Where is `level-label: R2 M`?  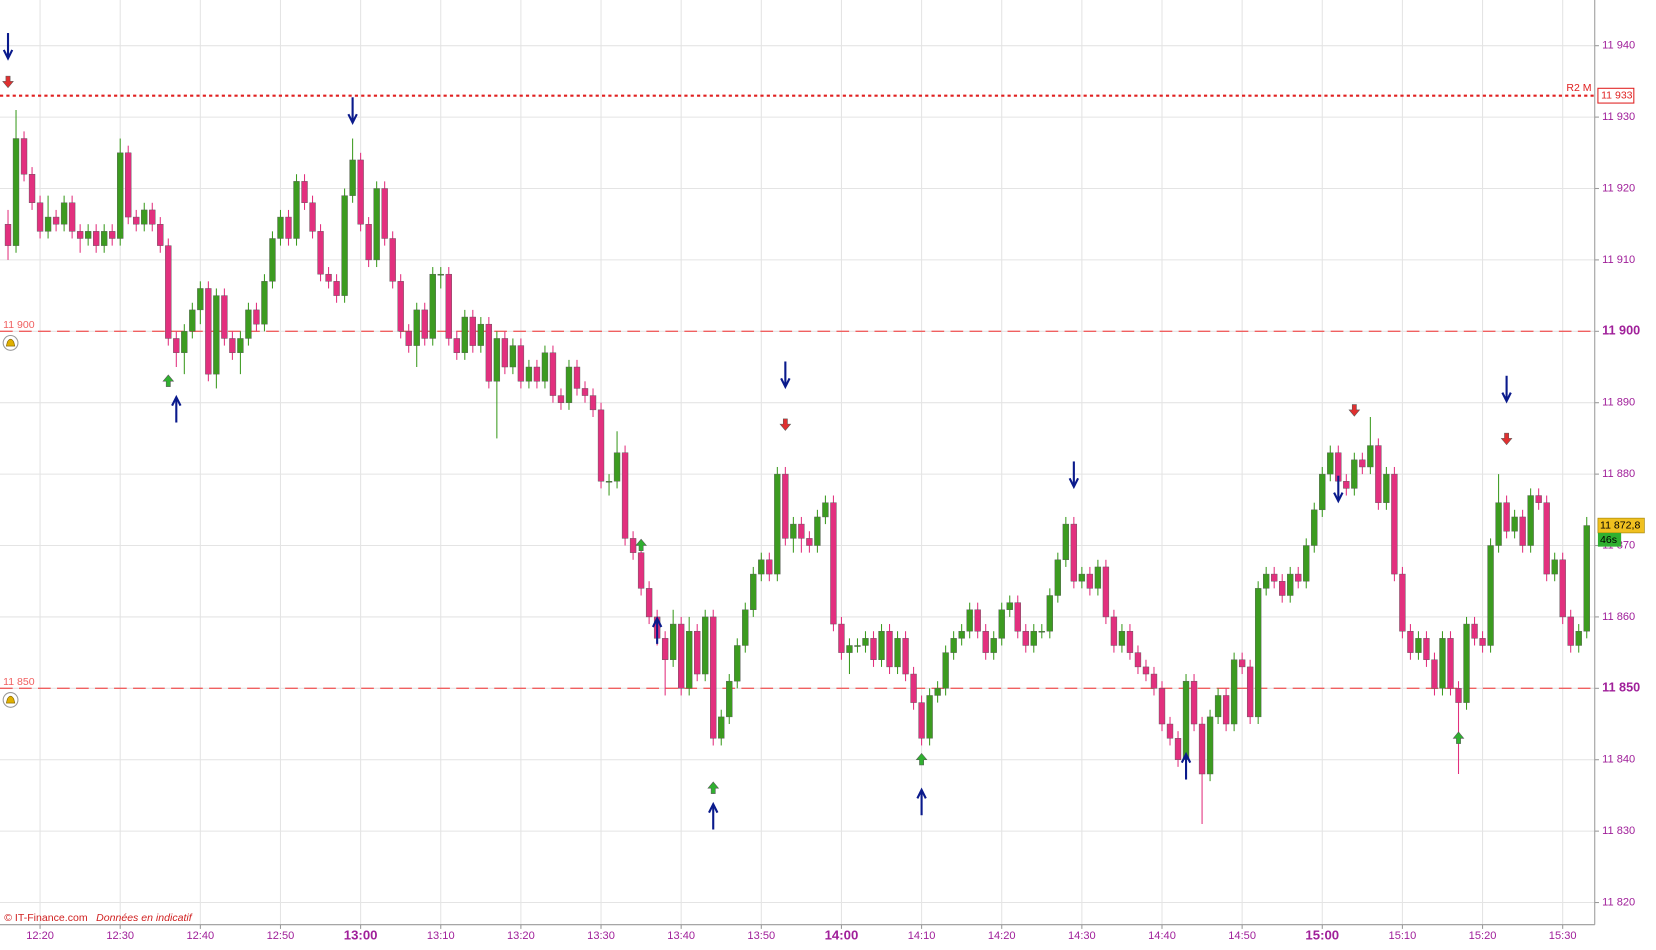
level-label: R2 M is located at coordinates (1578, 88).